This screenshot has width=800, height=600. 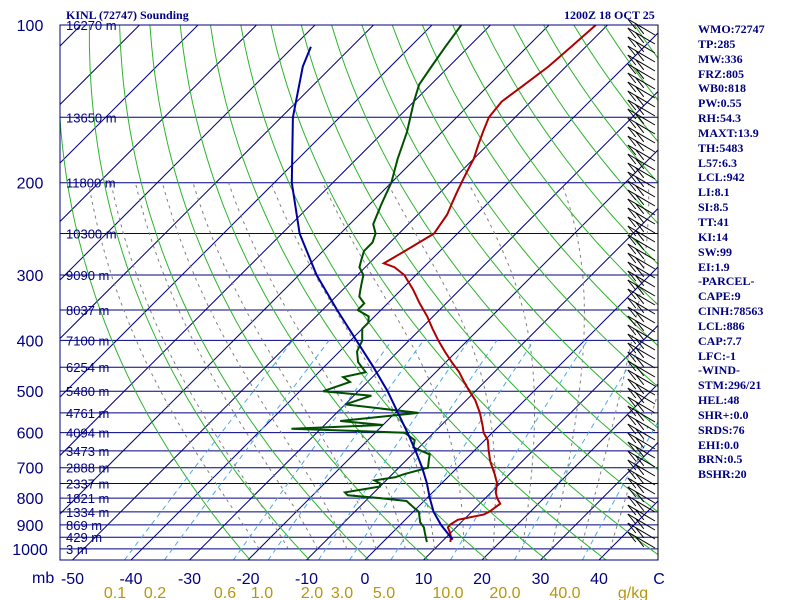 I want to click on pressure-tick-label: 200, so click(x=30, y=184).